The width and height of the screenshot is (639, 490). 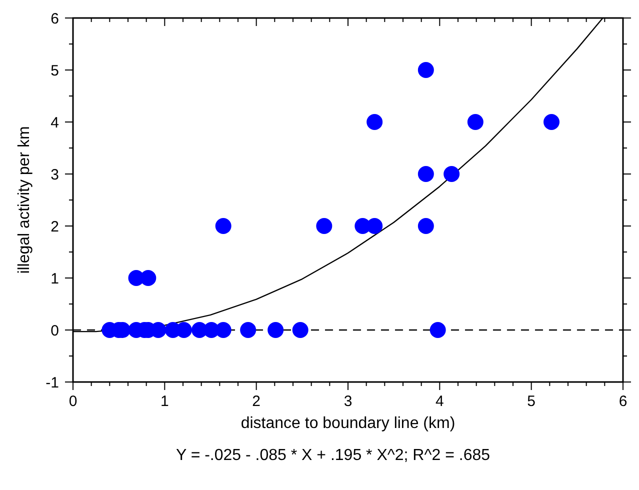 What do you see at coordinates (52, 383) in the screenshot?
I see `y-tick-label: -1` at bounding box center [52, 383].